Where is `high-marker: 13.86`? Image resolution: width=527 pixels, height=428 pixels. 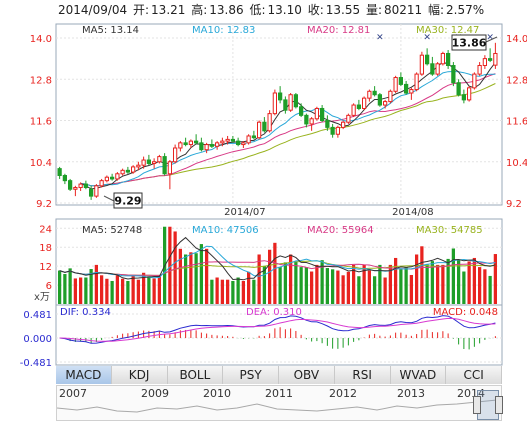 high-marker: 13.86 is located at coordinates (474, 42).